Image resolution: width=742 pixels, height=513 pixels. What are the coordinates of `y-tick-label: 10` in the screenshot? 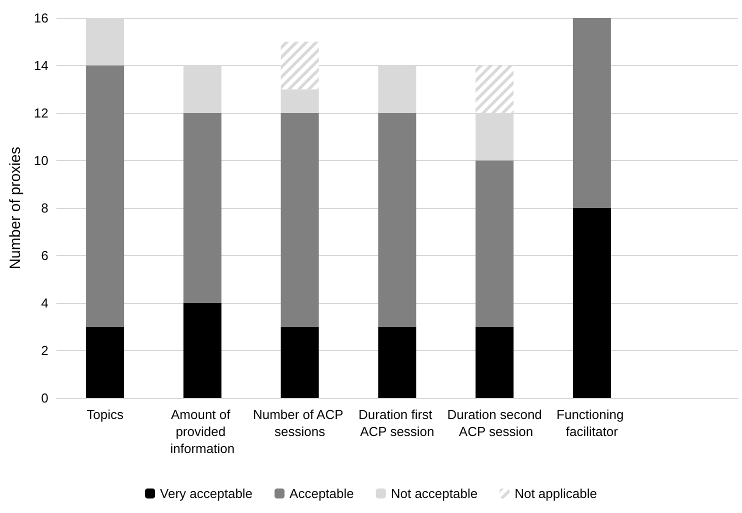 It's located at (41, 160).